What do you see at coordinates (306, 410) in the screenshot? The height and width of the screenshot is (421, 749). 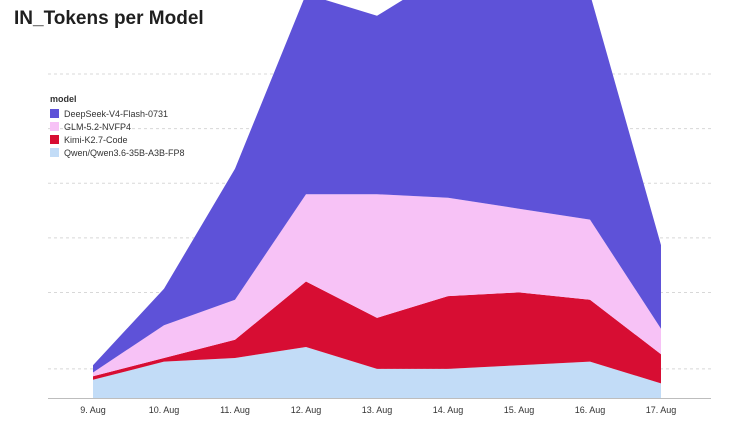 I see `x-tick-label: 12. Aug` at bounding box center [306, 410].